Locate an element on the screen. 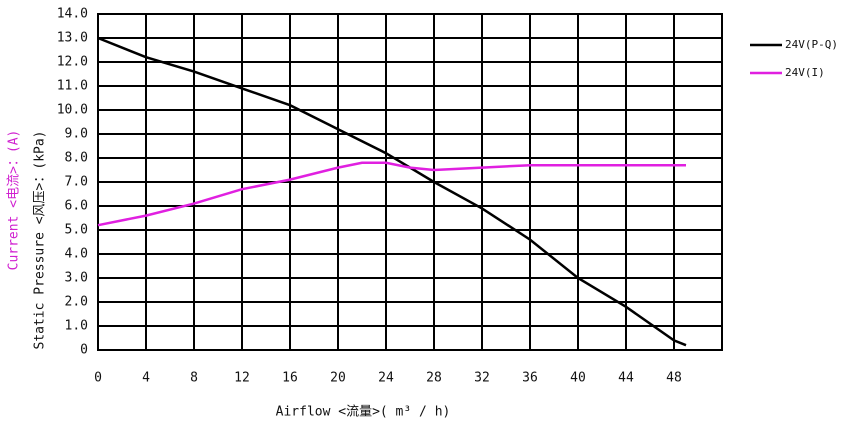 This screenshot has height=432, width=867. x-tick-label: 36 is located at coordinates (530, 378).